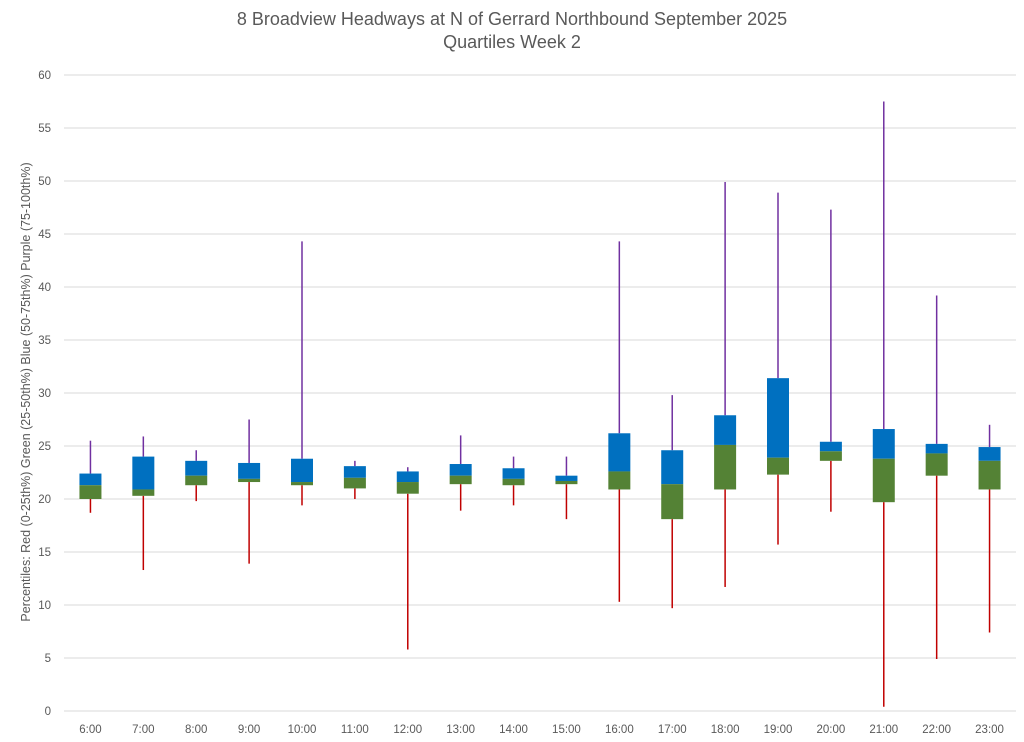 Image resolution: width=1024 pixels, height=742 pixels. What do you see at coordinates (196, 730) in the screenshot?
I see `x-tick-label: 8:00` at bounding box center [196, 730].